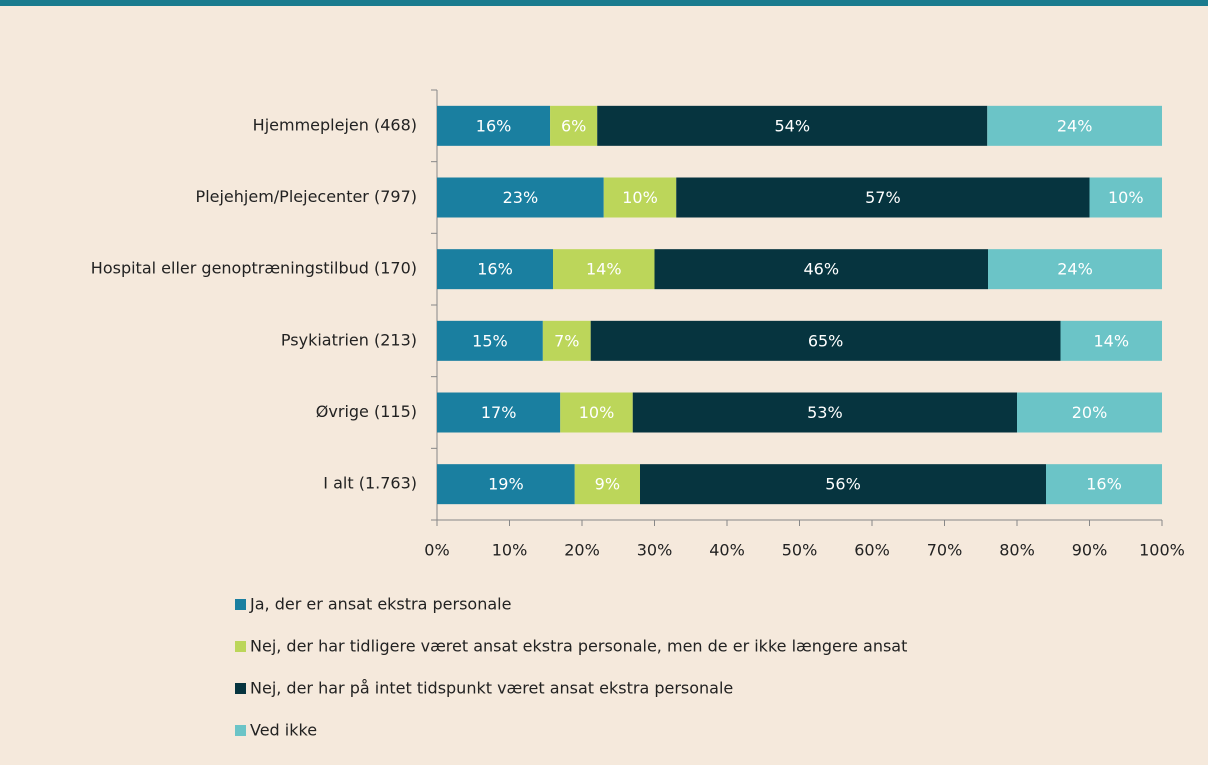 This screenshot has width=1208, height=765. I want to click on data-label: 56%, so click(843, 484).